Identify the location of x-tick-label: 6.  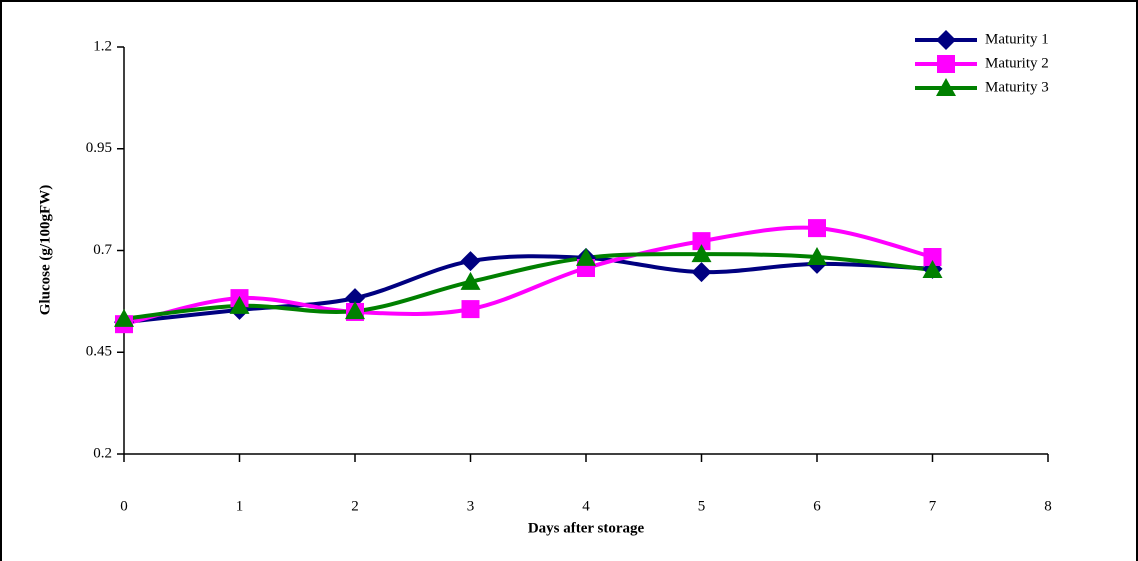
(817, 506).